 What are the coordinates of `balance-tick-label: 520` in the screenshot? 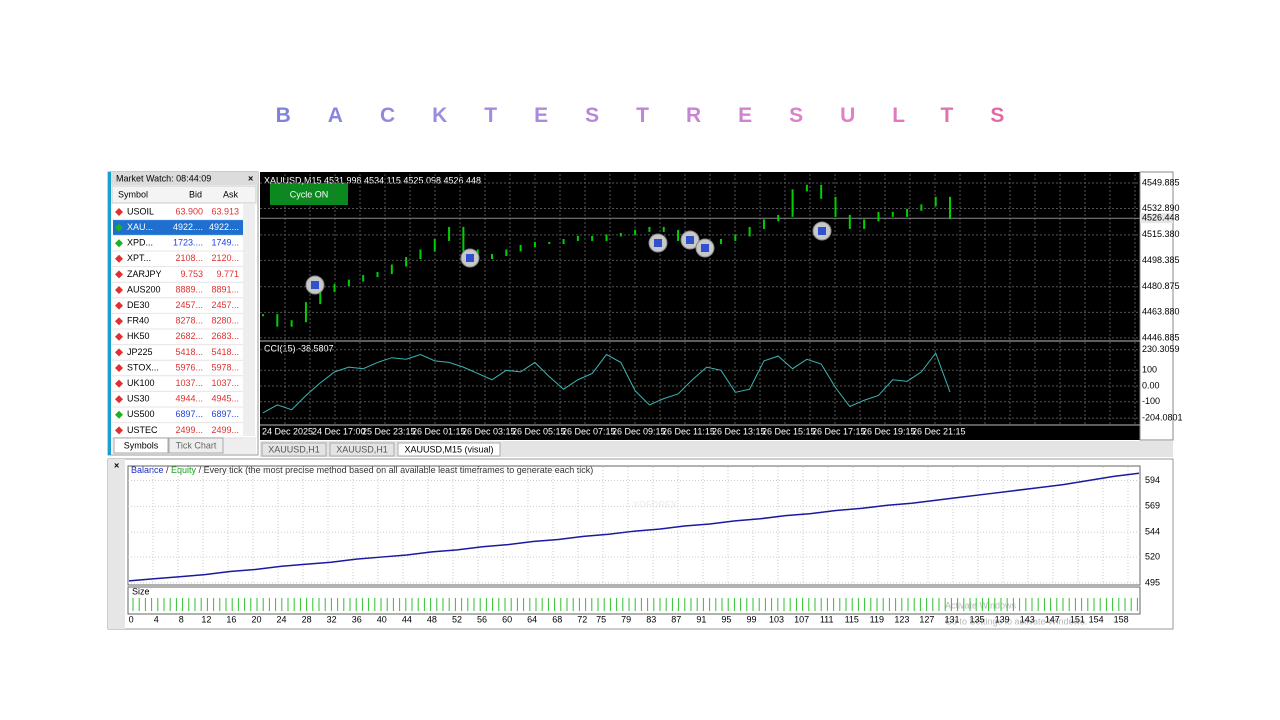 It's located at (1152, 556).